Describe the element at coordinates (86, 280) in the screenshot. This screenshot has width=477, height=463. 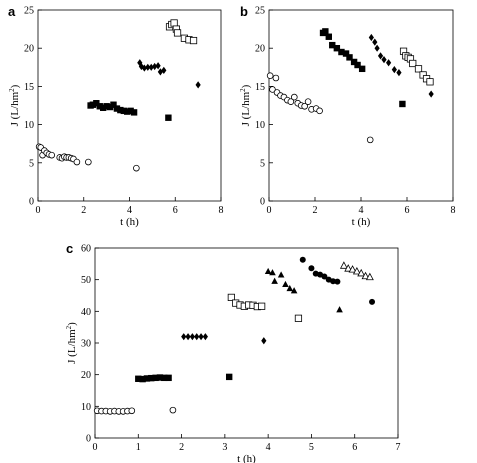
I see `y-tick-label: 50` at that location.